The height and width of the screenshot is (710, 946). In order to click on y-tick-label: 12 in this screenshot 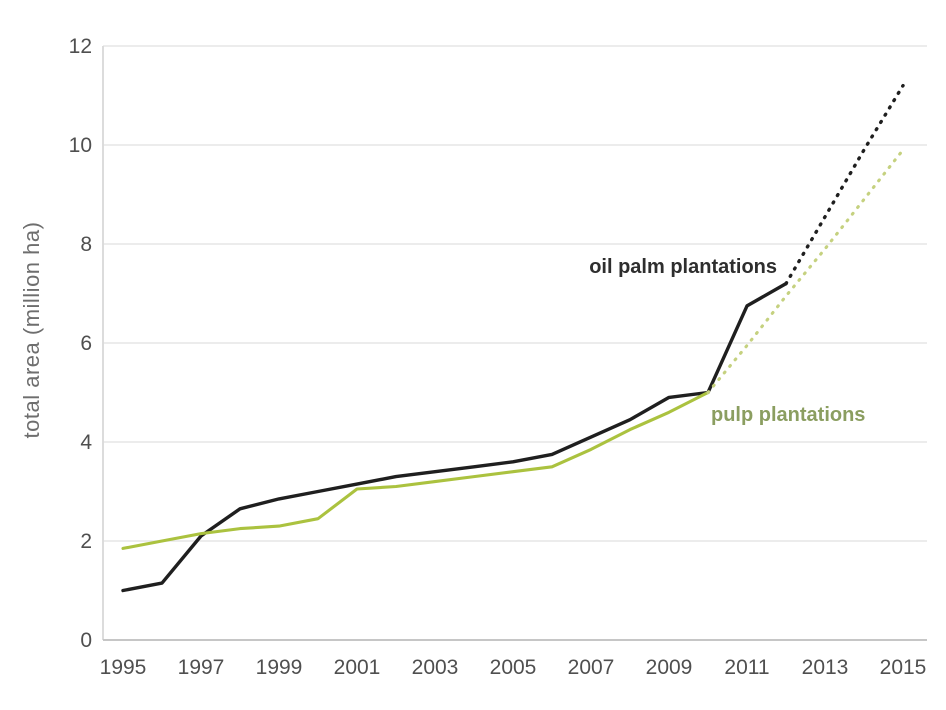, I will do `click(80, 46)`.